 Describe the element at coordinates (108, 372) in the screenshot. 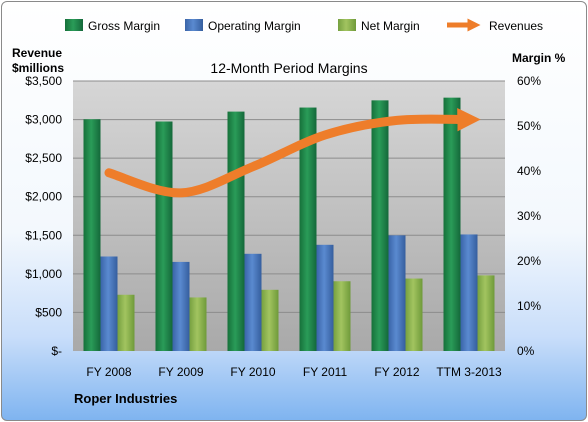

I see `category-label: FY 2008` at that location.